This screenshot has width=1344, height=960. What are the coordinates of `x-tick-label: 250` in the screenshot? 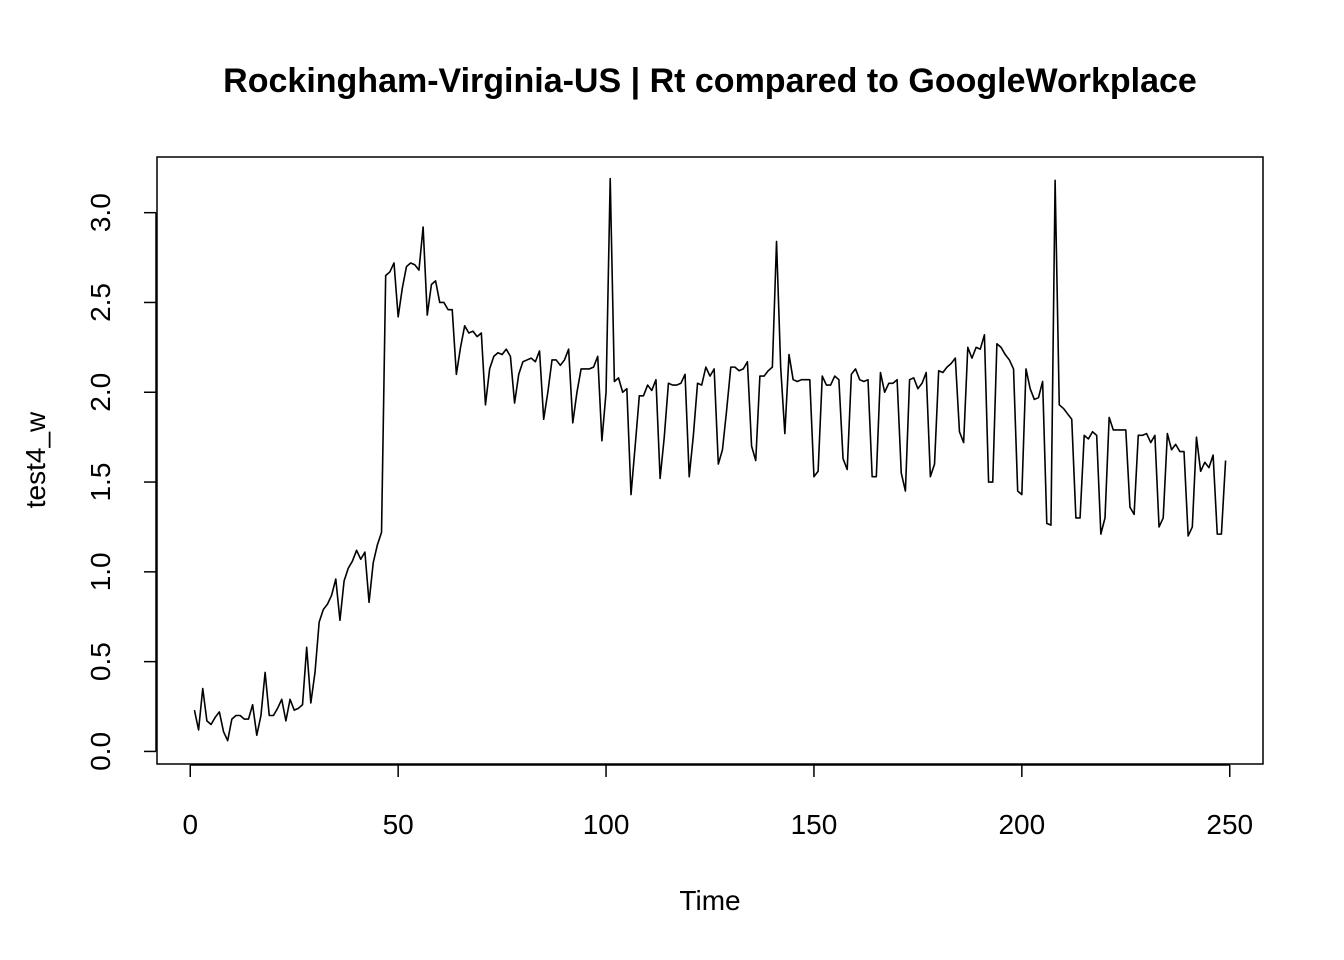 It's located at (1229, 824).